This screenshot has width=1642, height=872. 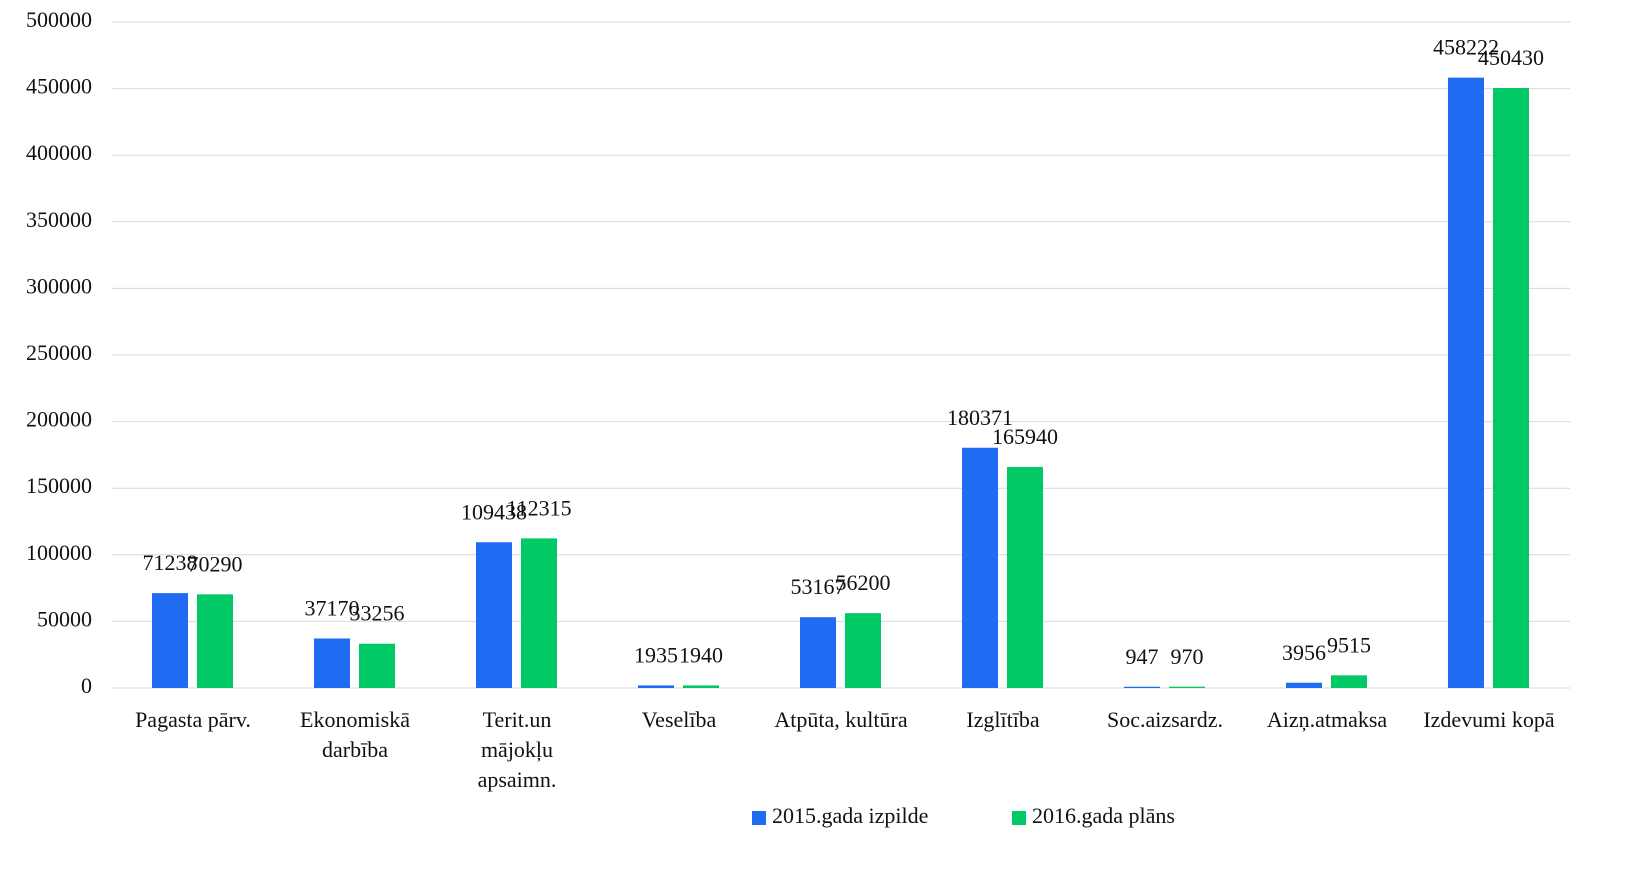 What do you see at coordinates (377, 613) in the screenshot?
I see `data-label: 33256` at bounding box center [377, 613].